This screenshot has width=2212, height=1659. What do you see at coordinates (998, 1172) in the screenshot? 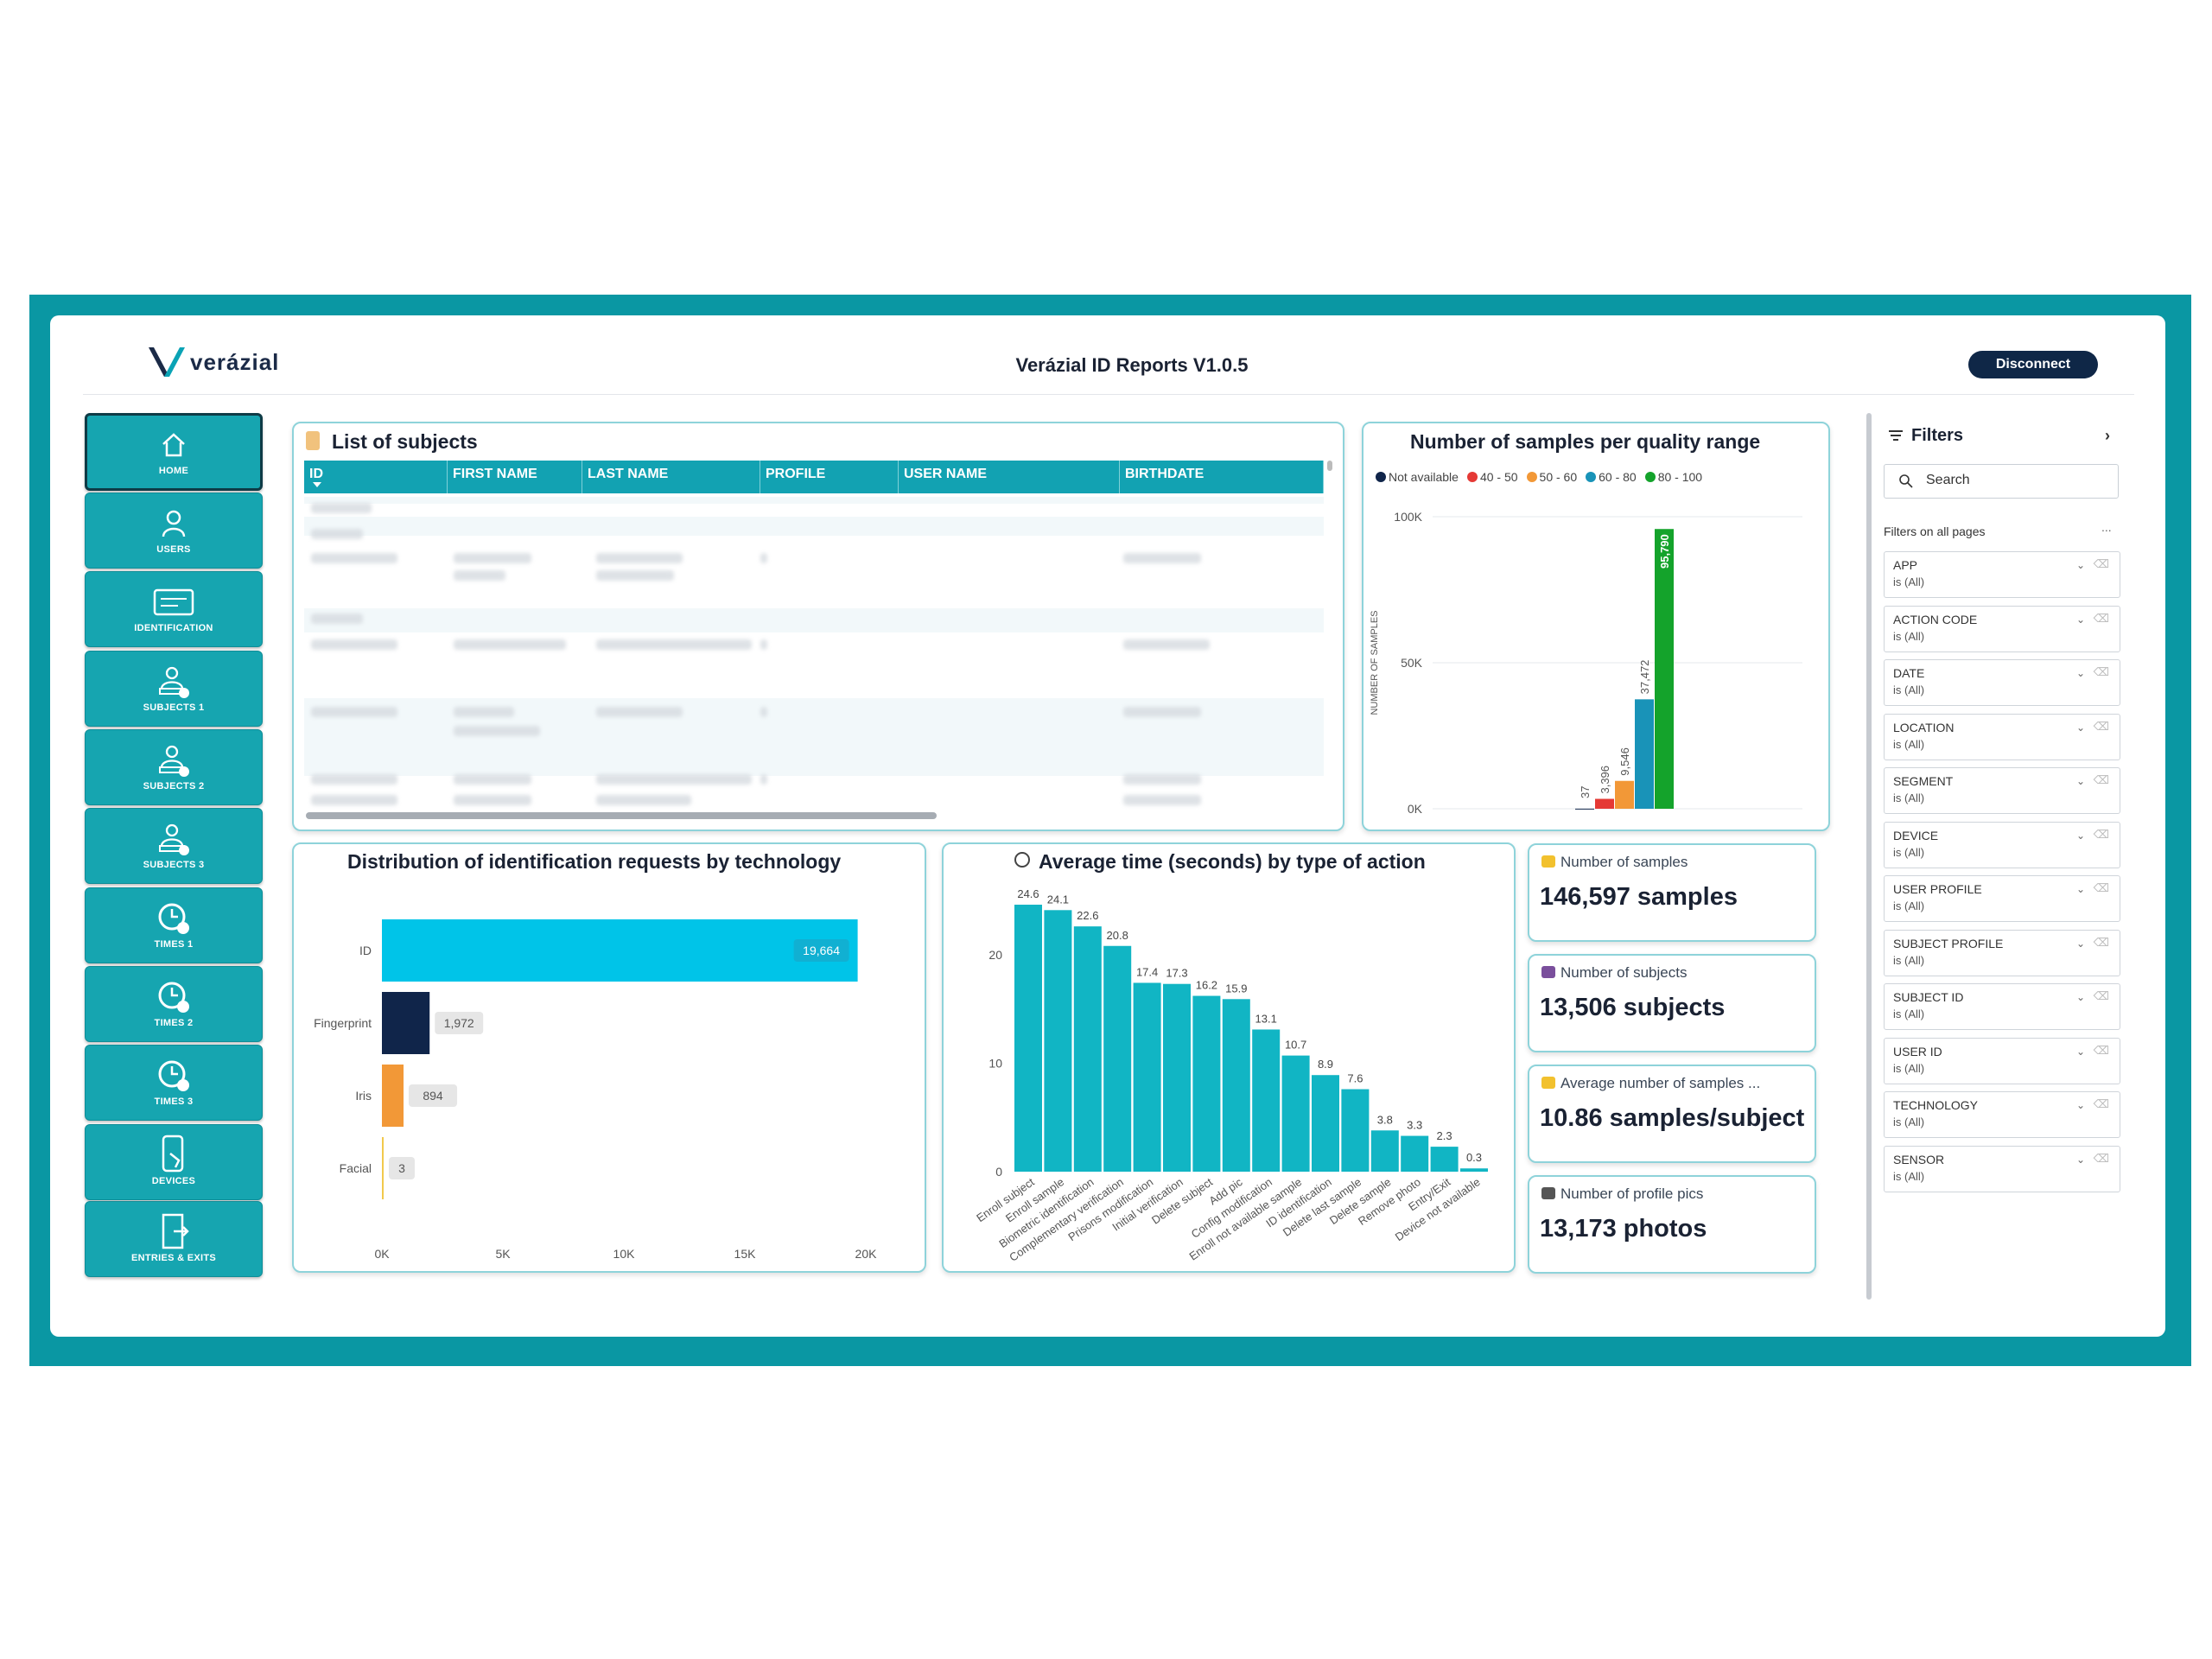
I see `y-tick-label: 0` at bounding box center [998, 1172].